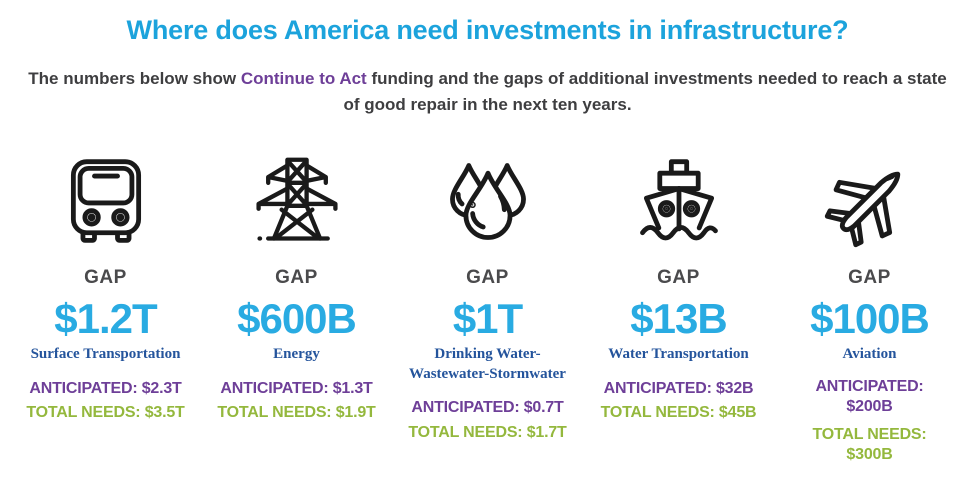 Image resolution: width=975 pixels, height=503 pixels. What do you see at coordinates (105, 202) in the screenshot?
I see `bus-icon` at bounding box center [105, 202].